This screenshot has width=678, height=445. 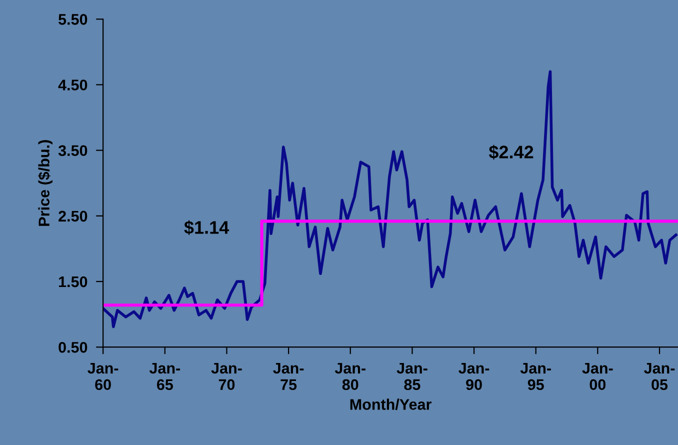 I want to click on x-tick-label: Jan- 75, so click(x=288, y=376).